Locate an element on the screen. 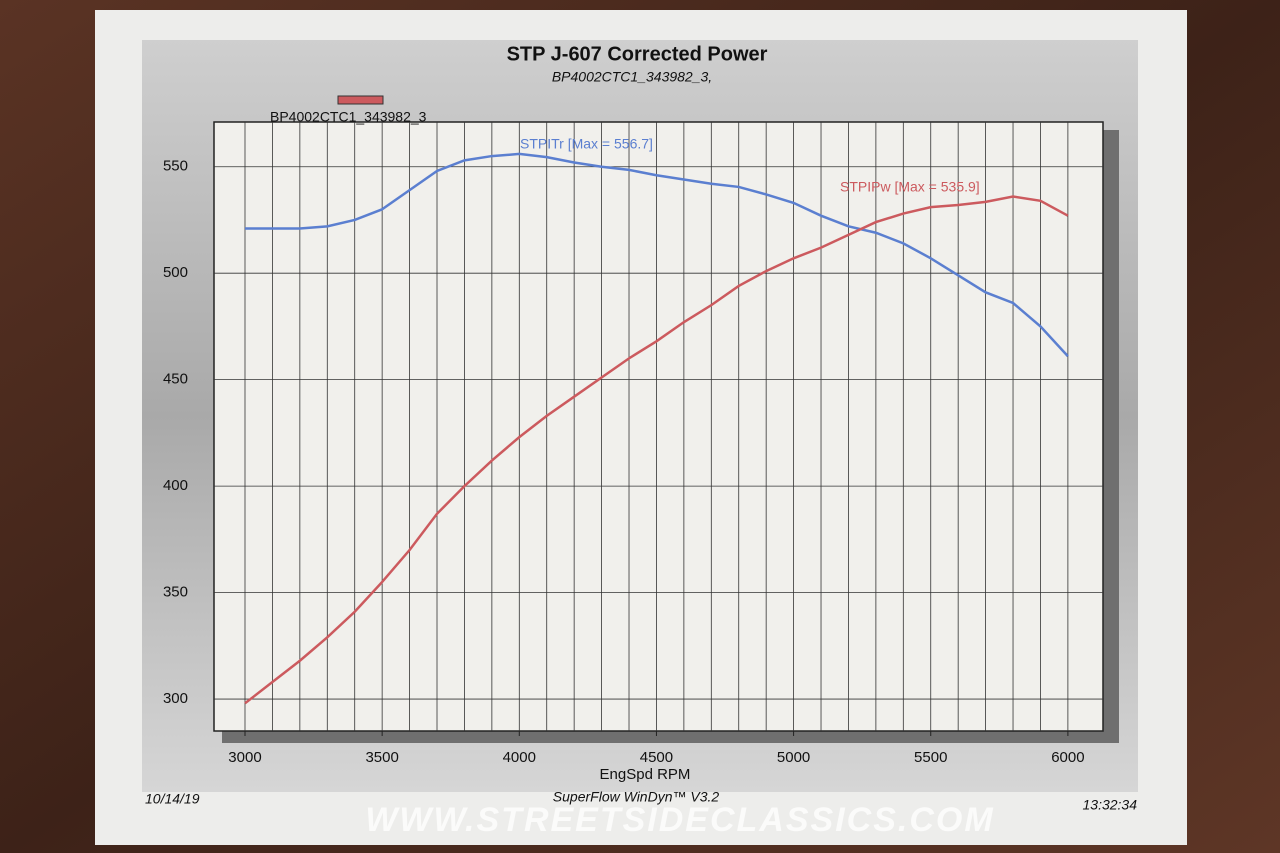 The width and height of the screenshot is (1280, 853). footer-time: 13:32:34 is located at coordinates (1110, 805).